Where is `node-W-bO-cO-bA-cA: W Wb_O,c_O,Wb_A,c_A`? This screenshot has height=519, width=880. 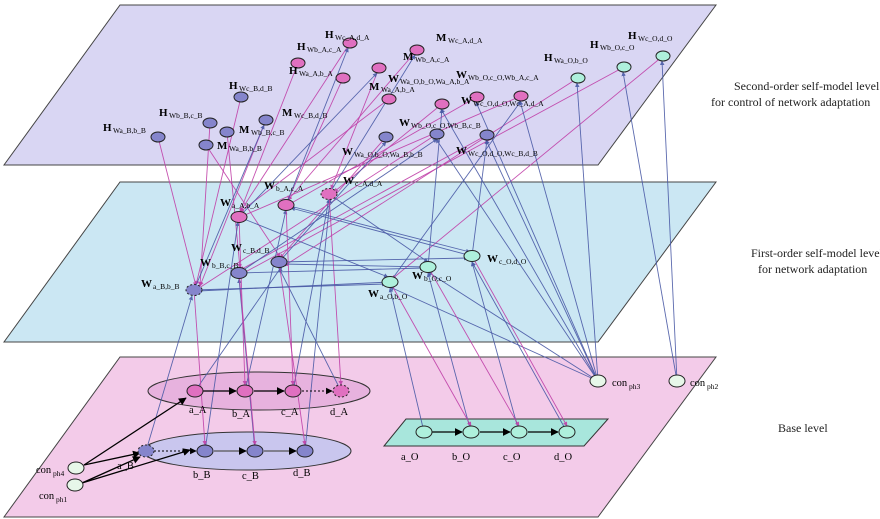
node-W-bO-cO-bA-cA: W Wb_O,c_O,Wb_A,c_A is located at coordinates (497, 86).